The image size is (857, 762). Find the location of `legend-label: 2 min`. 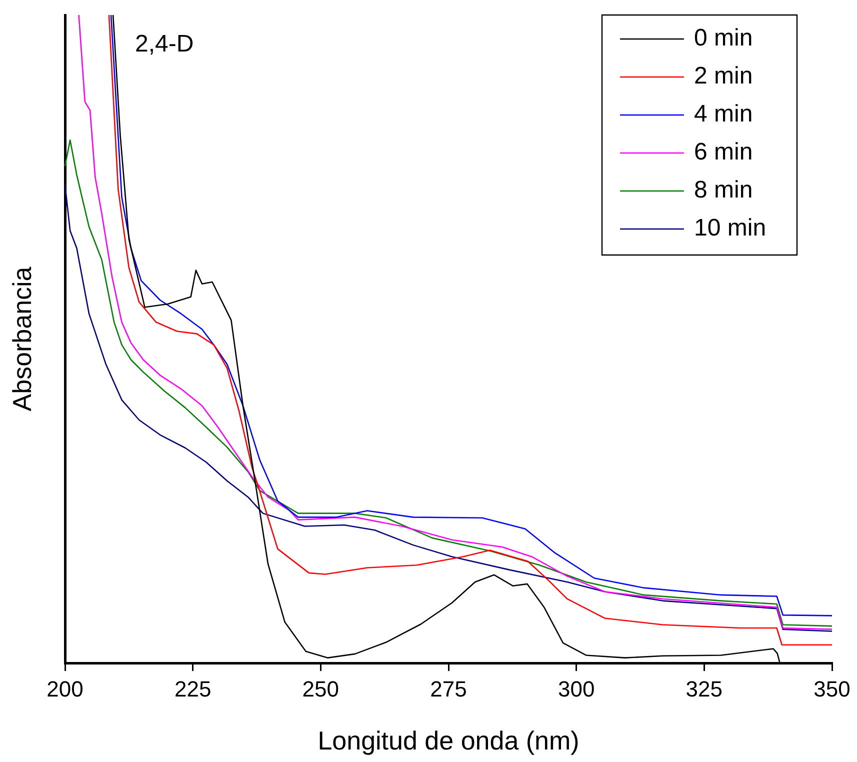

legend-label: 2 min is located at coordinates (723, 76).